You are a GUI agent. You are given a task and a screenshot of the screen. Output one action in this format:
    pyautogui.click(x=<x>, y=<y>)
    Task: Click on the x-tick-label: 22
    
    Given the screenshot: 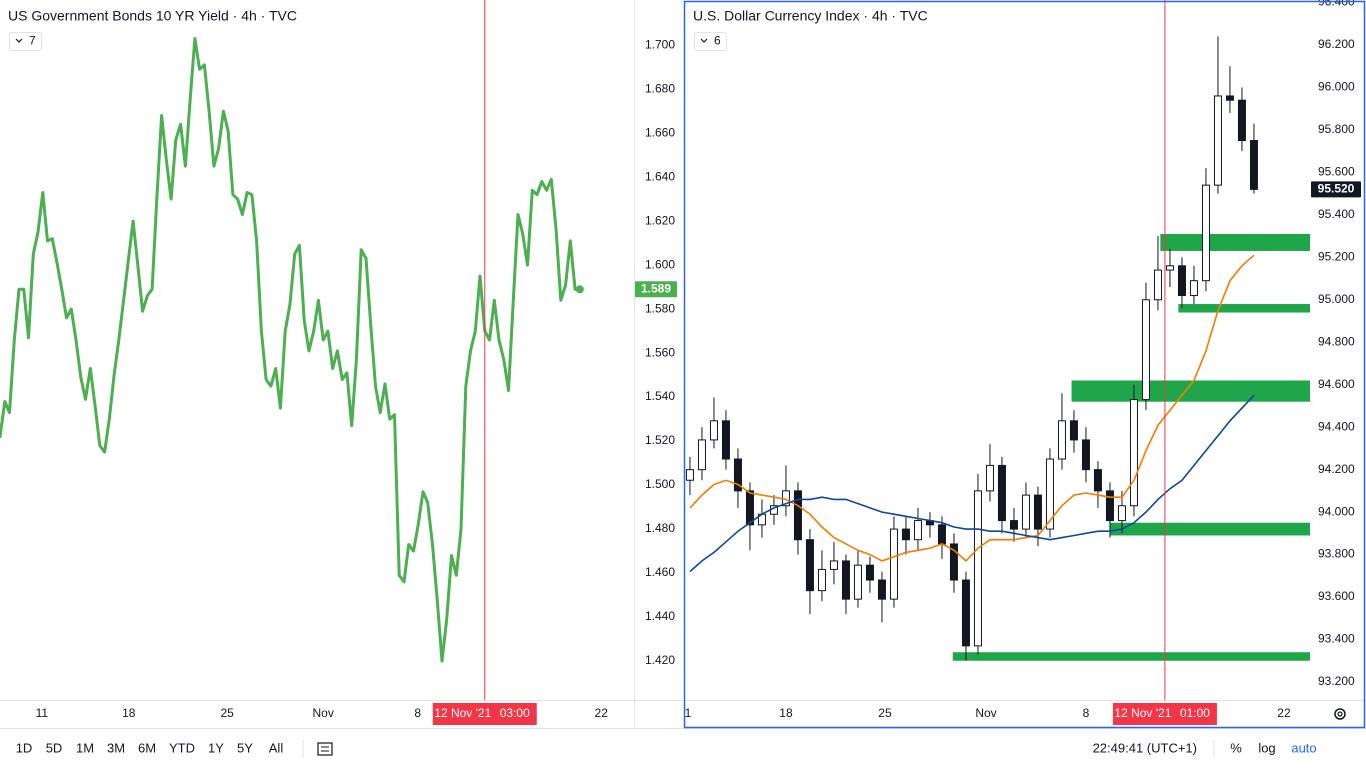 What is the action you would take?
    pyautogui.click(x=1284, y=713)
    